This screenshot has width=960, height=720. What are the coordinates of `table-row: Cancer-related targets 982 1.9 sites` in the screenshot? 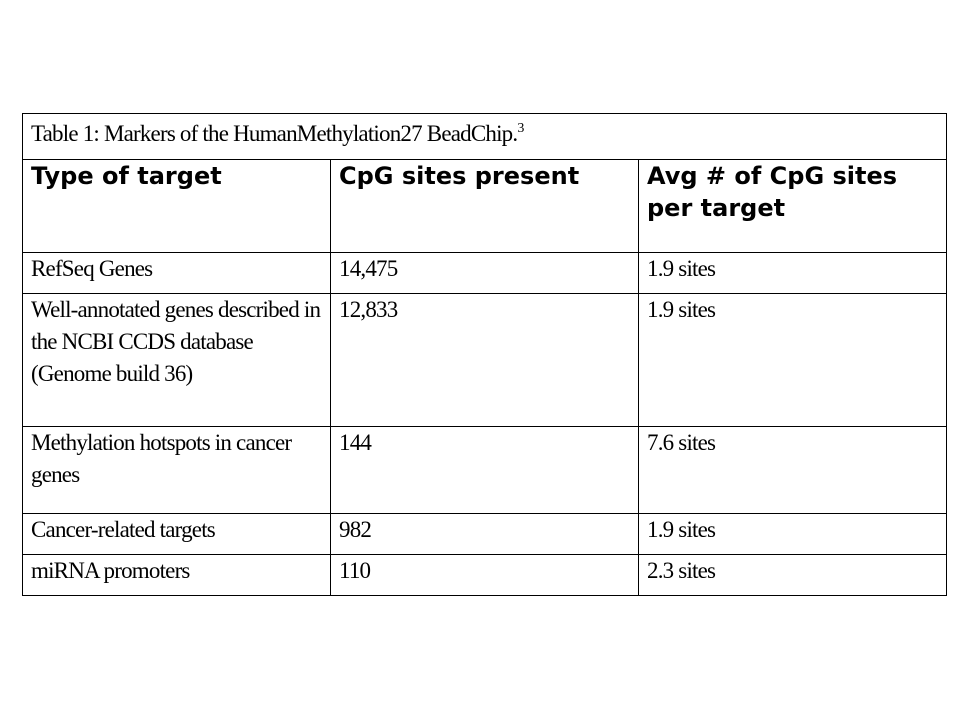 It's located at (485, 534).